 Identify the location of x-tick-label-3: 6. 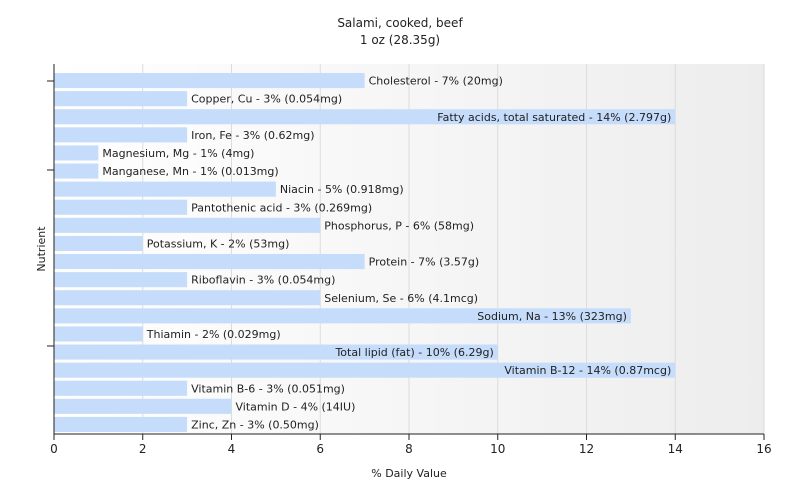
(320, 449).